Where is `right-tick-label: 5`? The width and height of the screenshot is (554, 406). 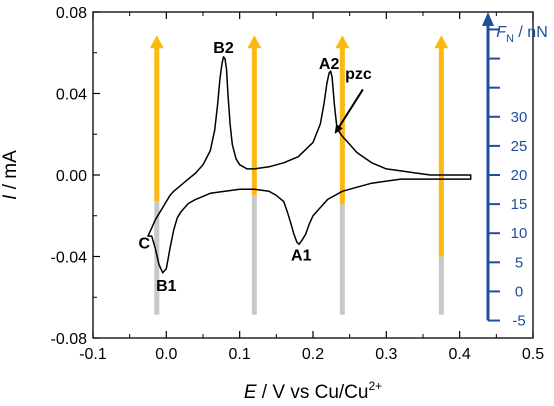 right-tick-label: 5 is located at coordinates (519, 262).